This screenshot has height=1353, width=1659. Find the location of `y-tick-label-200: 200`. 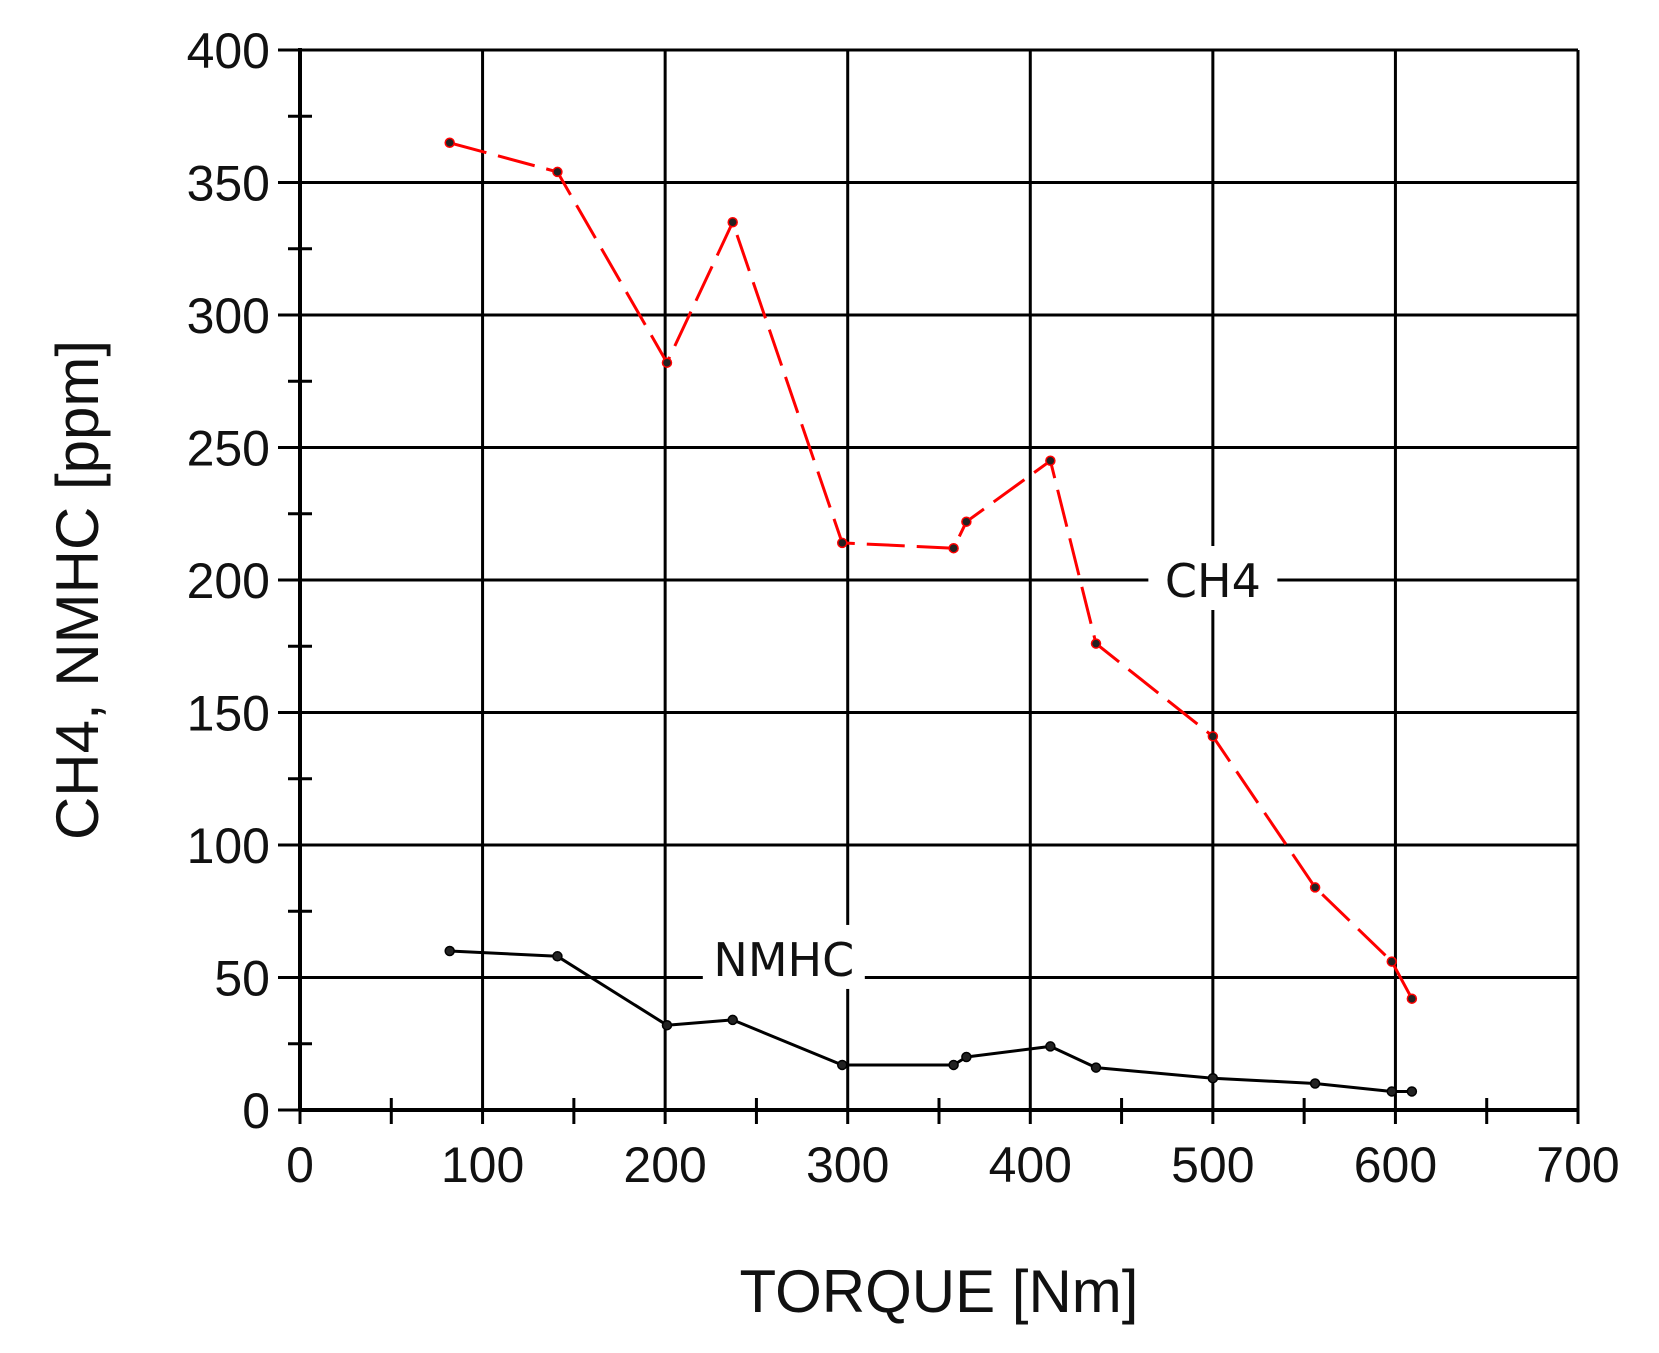

y-tick-label-200: 200 is located at coordinates (228, 581).